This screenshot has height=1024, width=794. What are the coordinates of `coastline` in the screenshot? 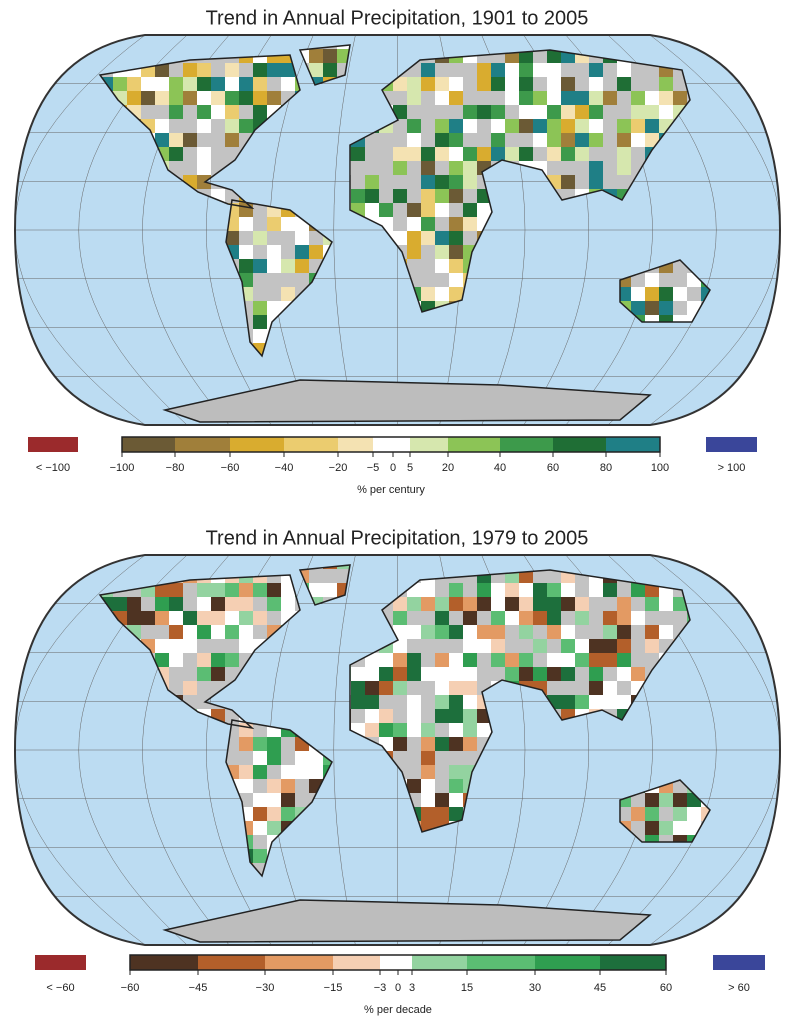 It's located at (665, 291).